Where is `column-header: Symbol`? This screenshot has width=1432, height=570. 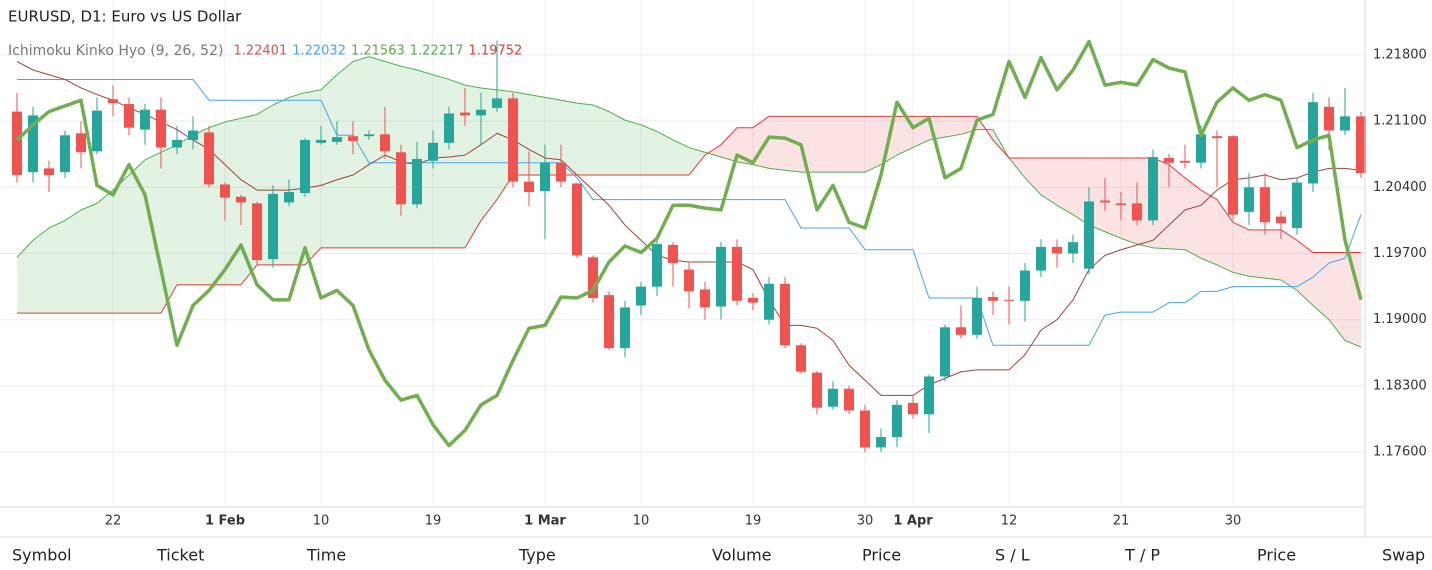
column-header: Symbol is located at coordinates (42, 555).